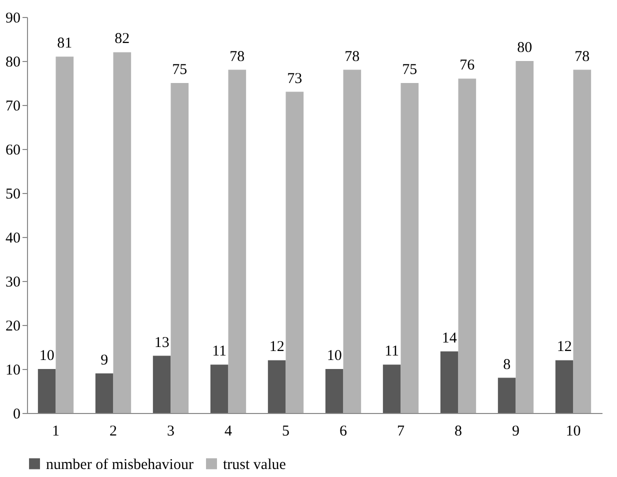  I want to click on y-tick-label: 0, so click(16, 414).